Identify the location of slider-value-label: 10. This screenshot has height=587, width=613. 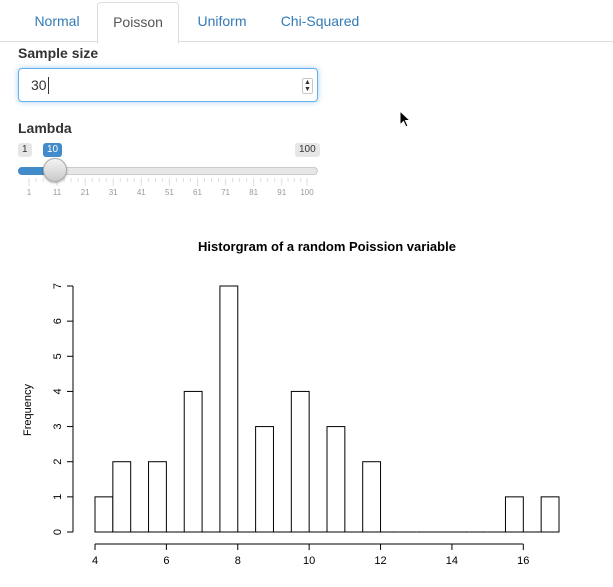
(53, 150).